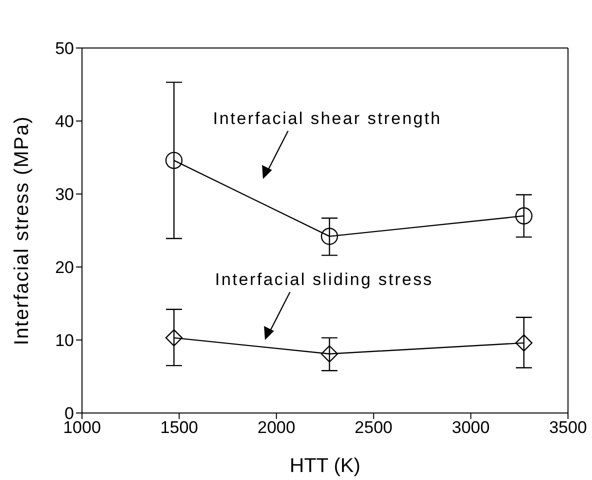 The image size is (592, 480). What do you see at coordinates (471, 428) in the screenshot?
I see `x-tick-label: 3000` at bounding box center [471, 428].